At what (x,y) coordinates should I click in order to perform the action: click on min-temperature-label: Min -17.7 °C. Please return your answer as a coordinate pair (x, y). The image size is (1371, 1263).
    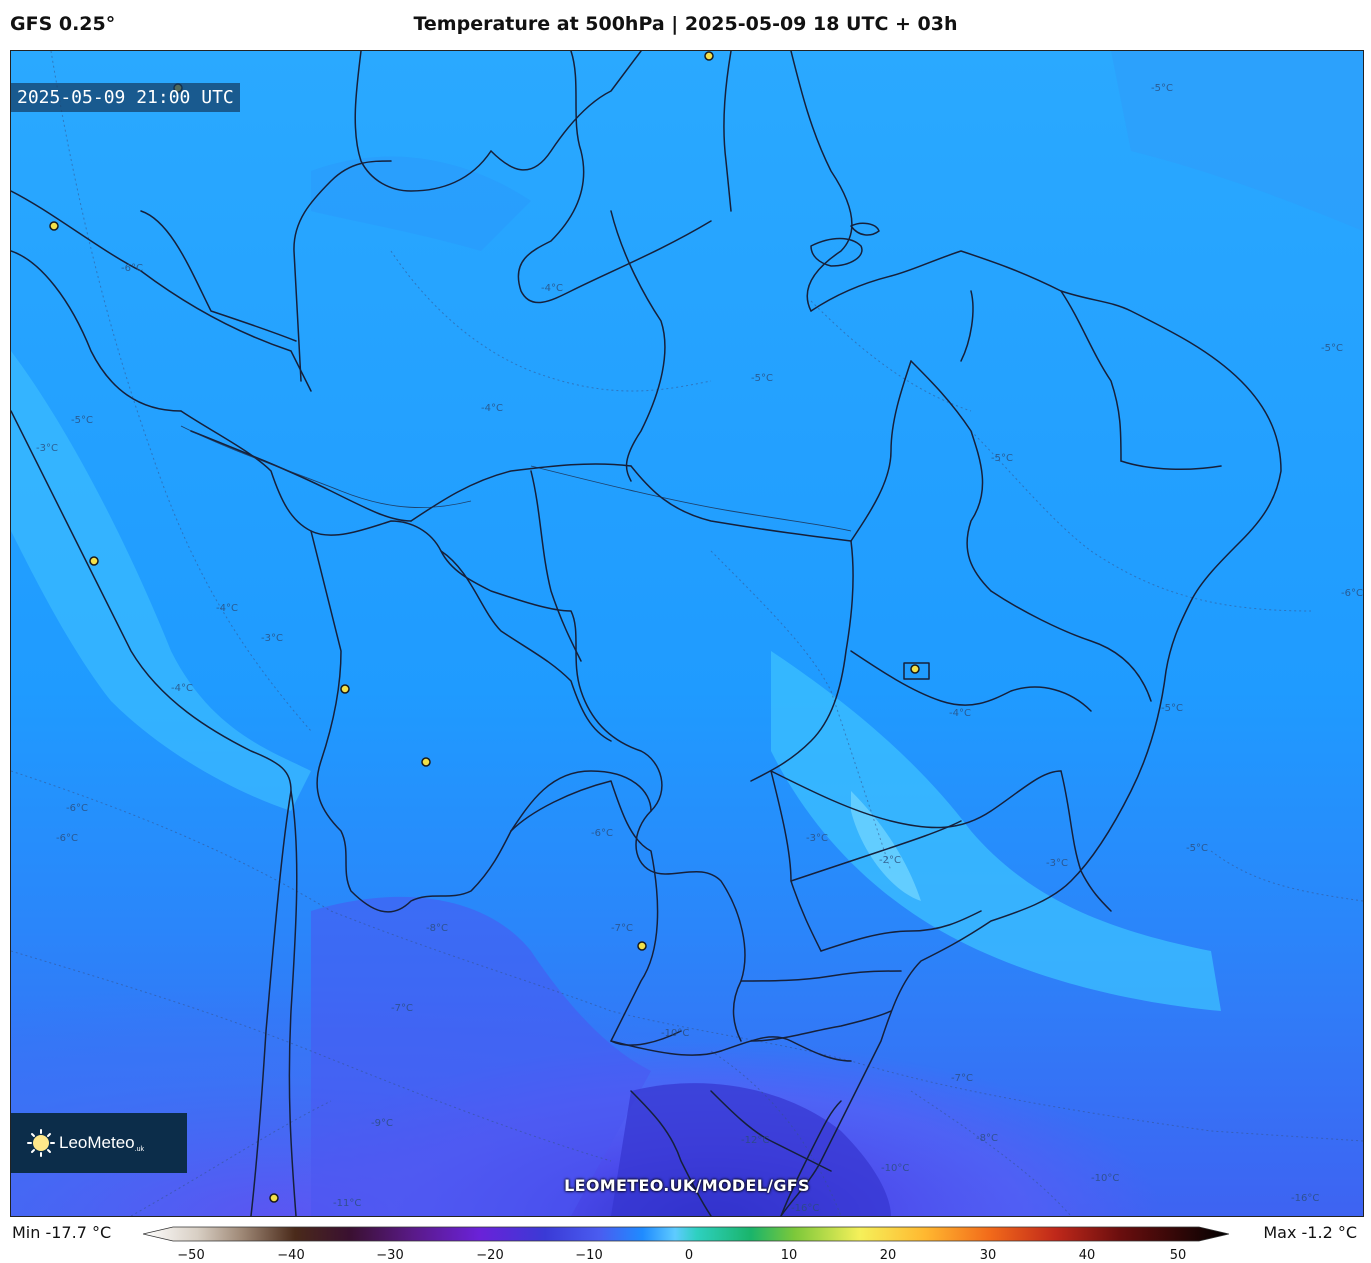
    Looking at the image, I should click on (62, 1232).